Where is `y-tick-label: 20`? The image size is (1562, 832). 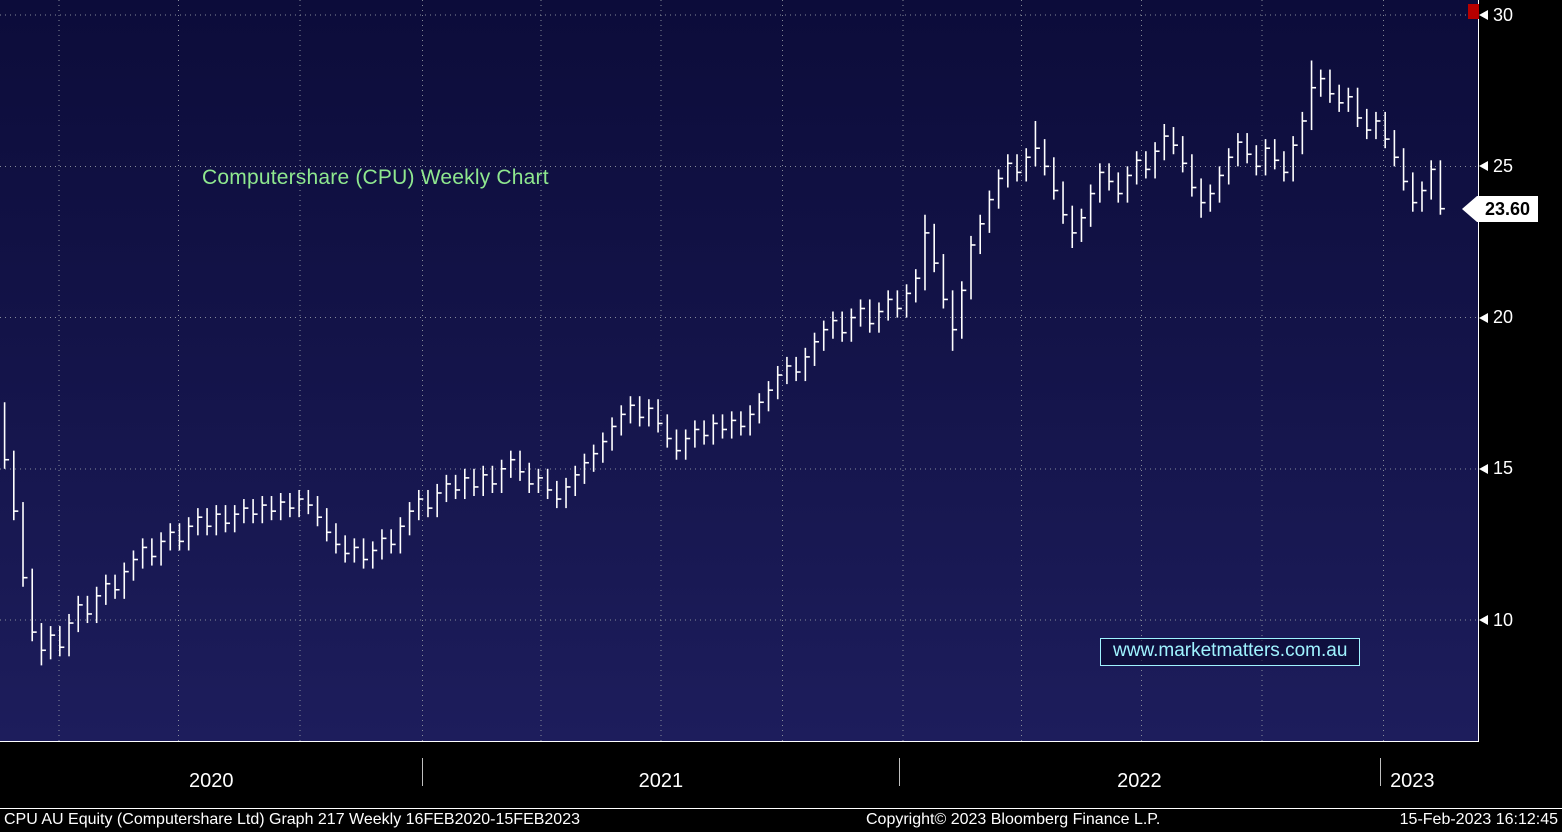 y-tick-label: 20 is located at coordinates (1503, 317).